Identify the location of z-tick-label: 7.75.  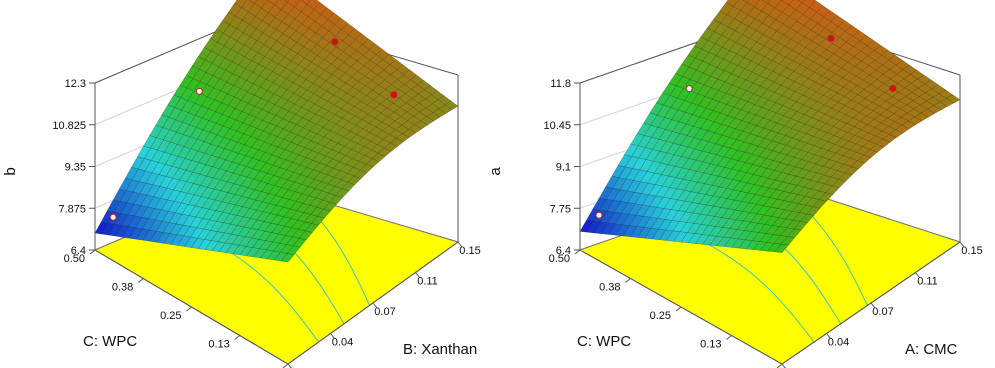
(560, 209).